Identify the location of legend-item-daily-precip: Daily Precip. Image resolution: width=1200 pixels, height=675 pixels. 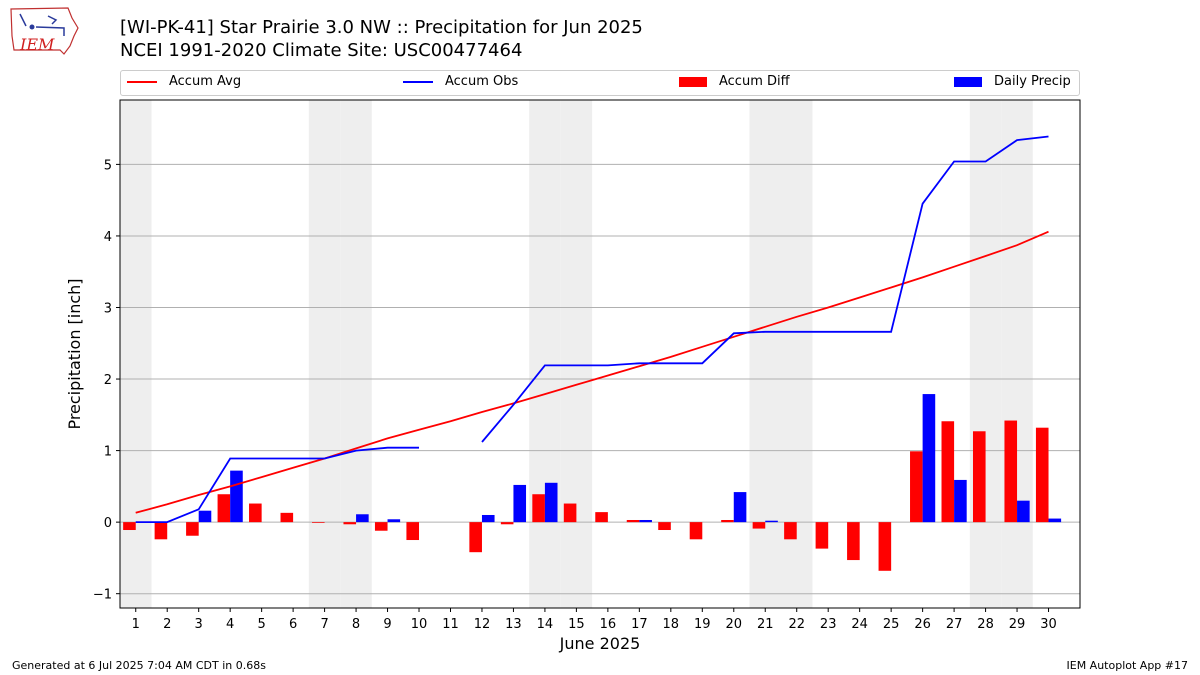
(1012, 81).